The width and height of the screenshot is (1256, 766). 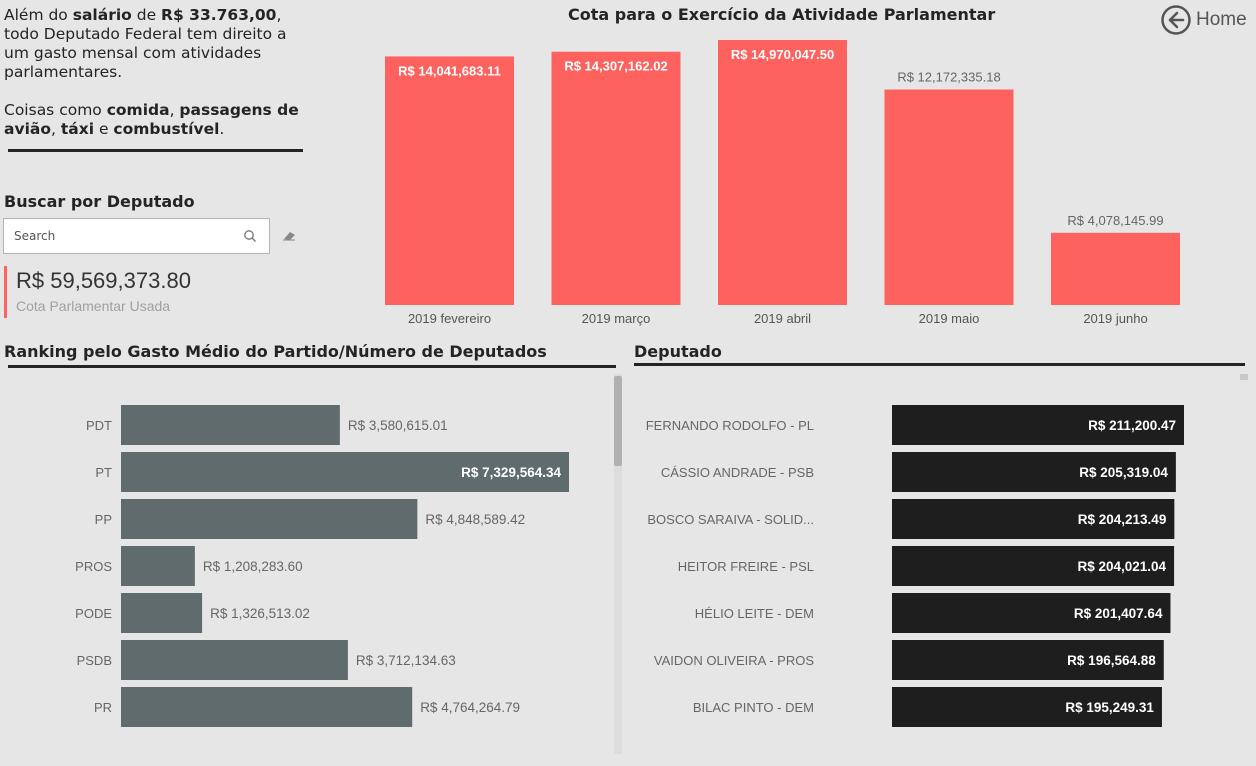 What do you see at coordinates (1176, 20) in the screenshot?
I see `back-arrow-icon` at bounding box center [1176, 20].